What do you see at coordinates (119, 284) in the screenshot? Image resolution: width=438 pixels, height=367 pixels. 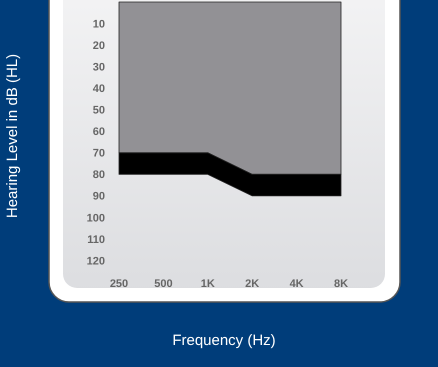 I see `x-tick-label: 250` at bounding box center [119, 284].